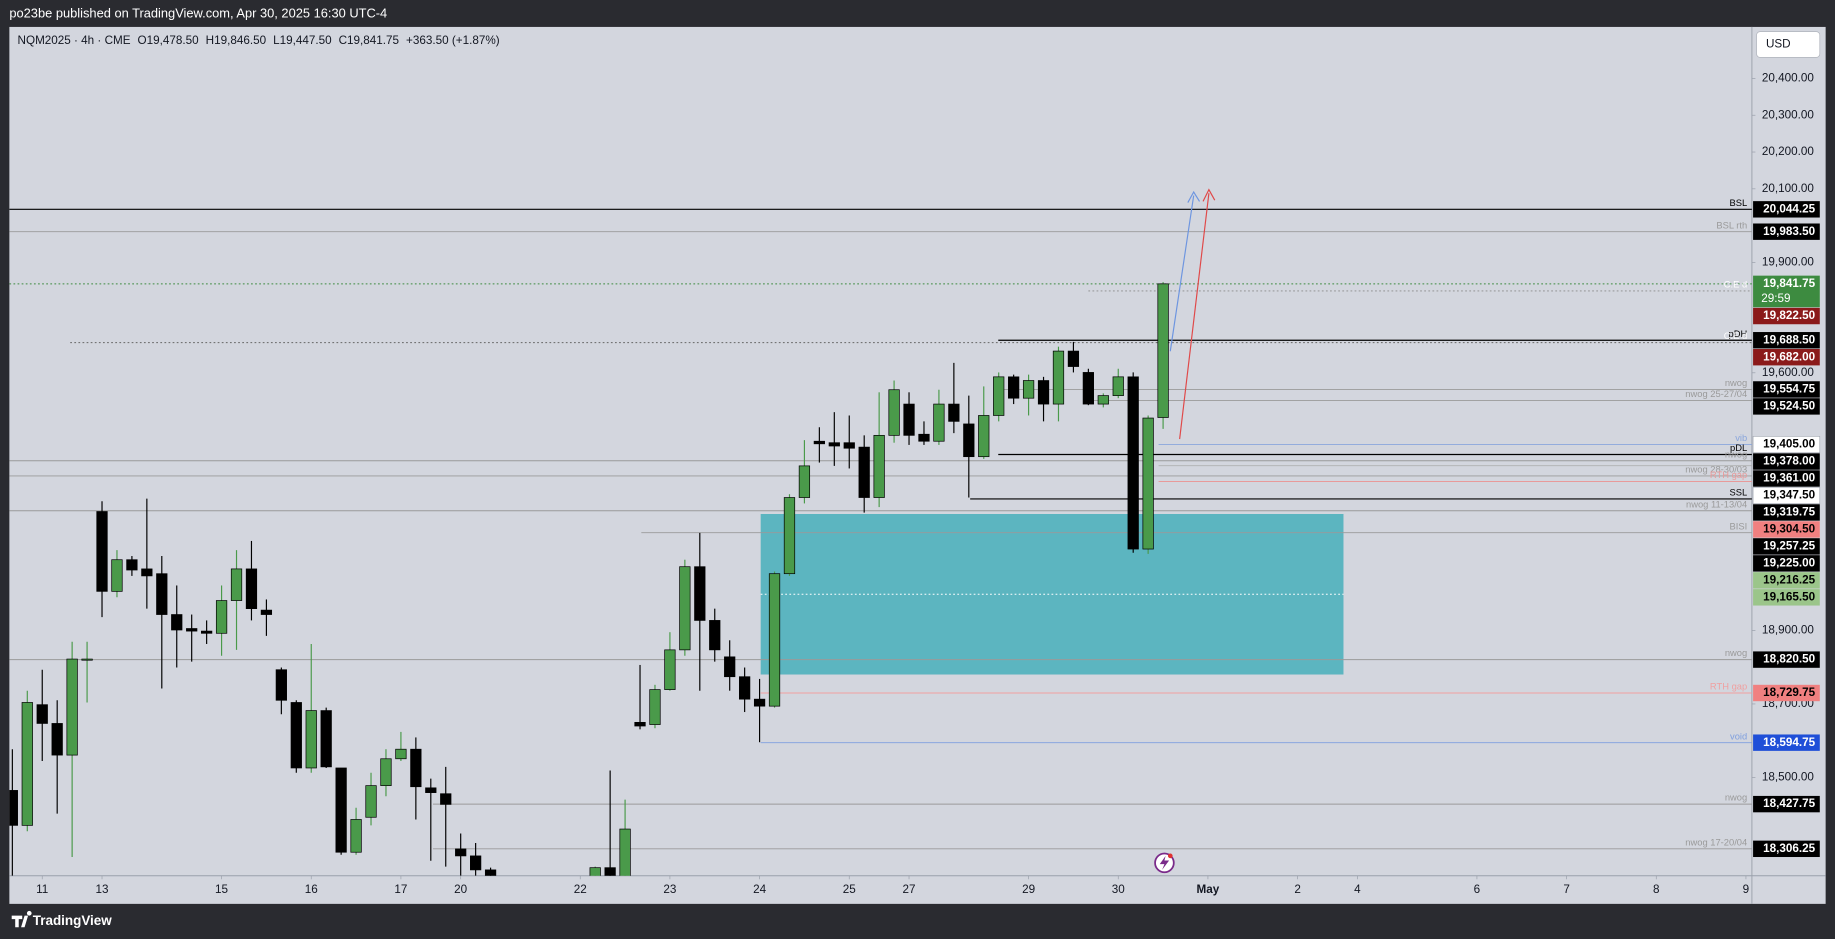  What do you see at coordinates (453, 40) in the screenshot?
I see `change: +363.50 (+1.87%)` at bounding box center [453, 40].